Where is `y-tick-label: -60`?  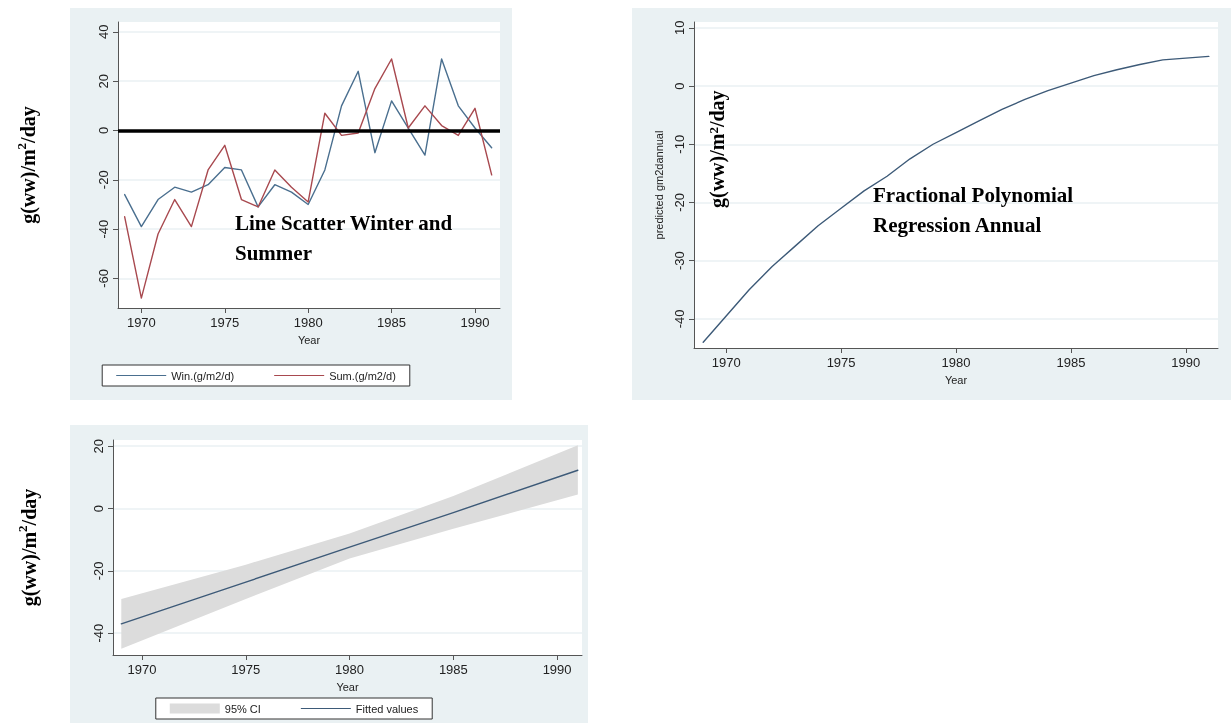
y-tick-label: -60 is located at coordinates (103, 278).